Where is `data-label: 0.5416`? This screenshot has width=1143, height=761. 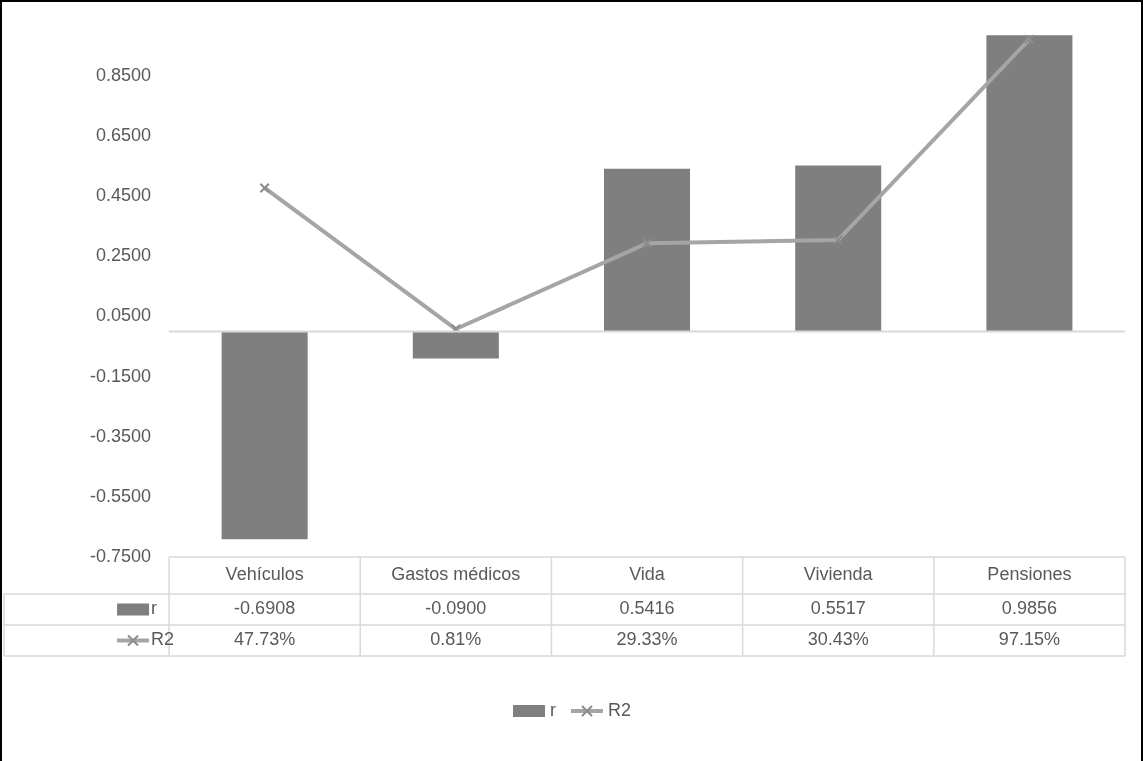
data-label: 0.5416 is located at coordinates (647, 608).